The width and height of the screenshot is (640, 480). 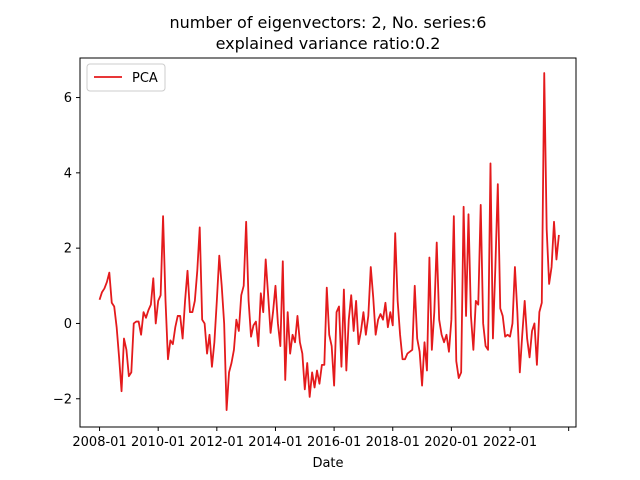 I want to click on legend-box, so click(x=126, y=77).